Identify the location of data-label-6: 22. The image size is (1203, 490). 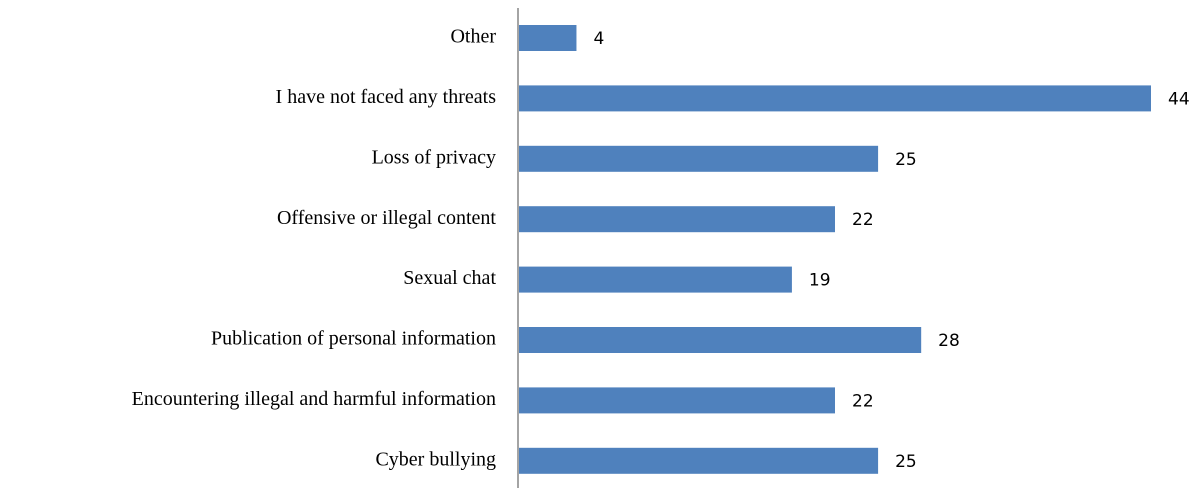
(863, 401).